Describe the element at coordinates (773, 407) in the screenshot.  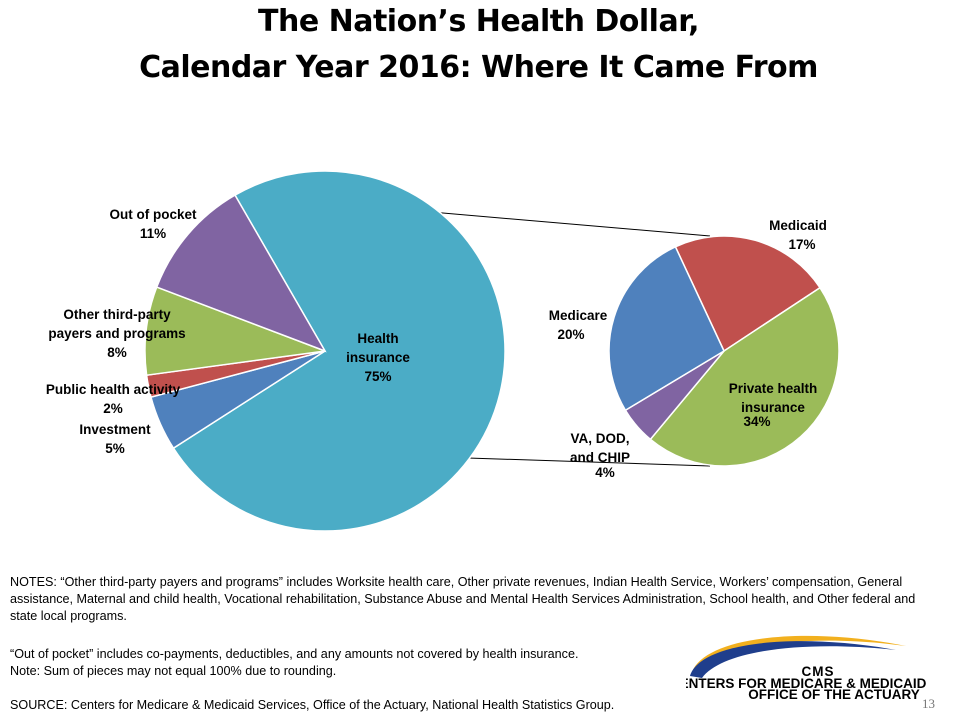
I see `breakdown-label-private-health-insurance-line2: insurance` at that location.